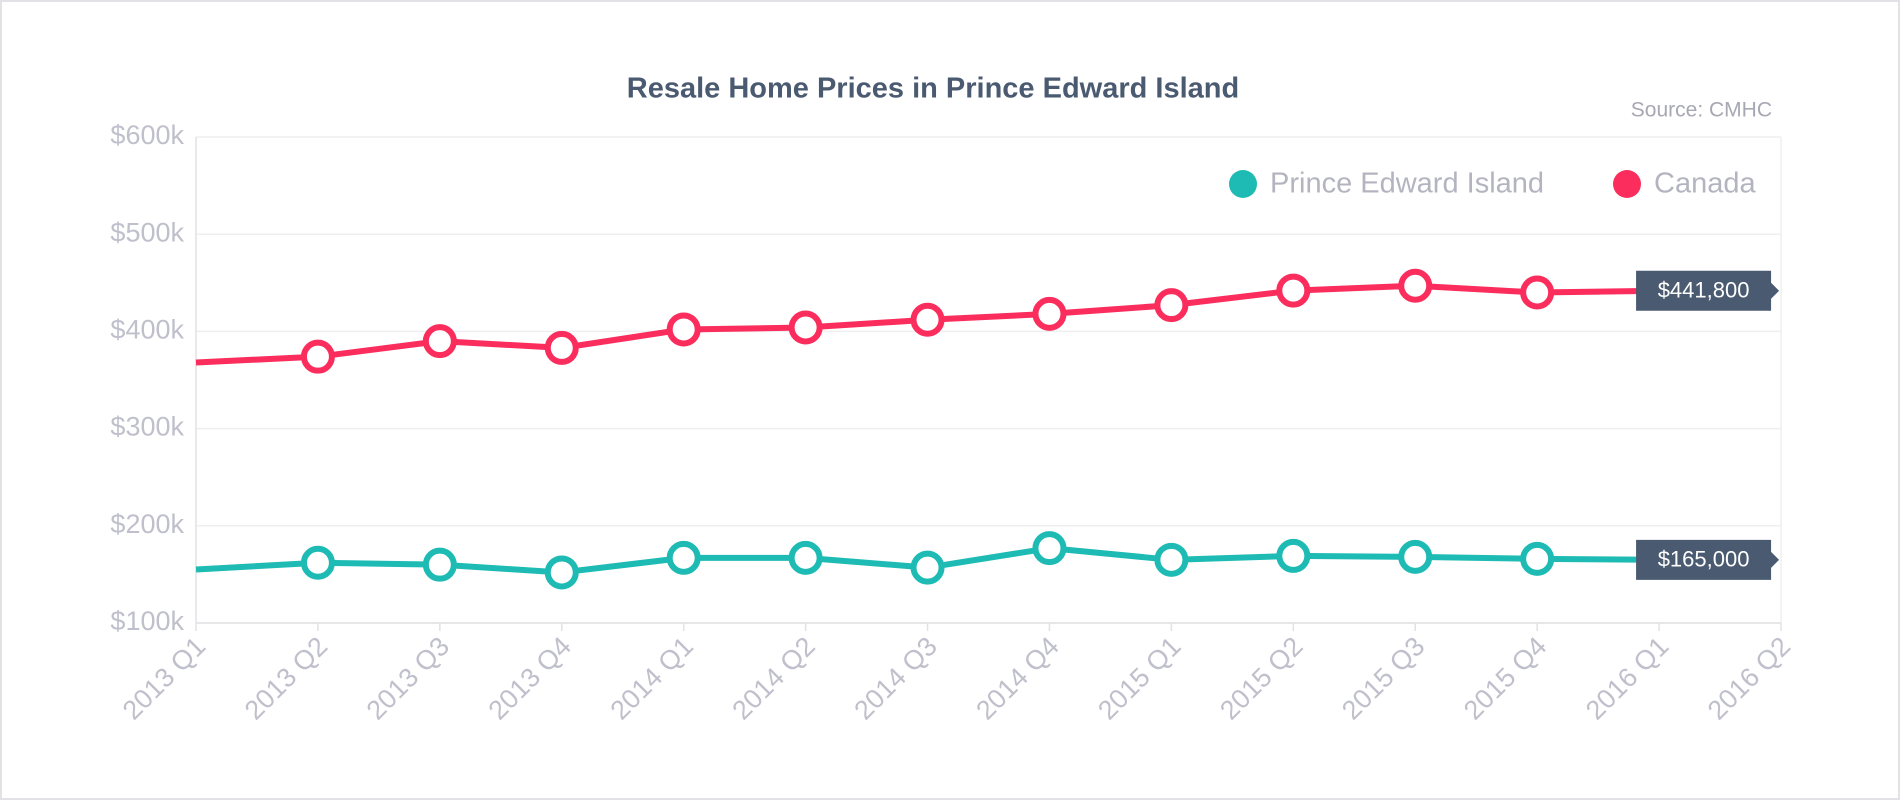 The height and width of the screenshot is (800, 1900). Describe the element at coordinates (1704, 559) in the screenshot. I see `data-label: $165,000` at that location.